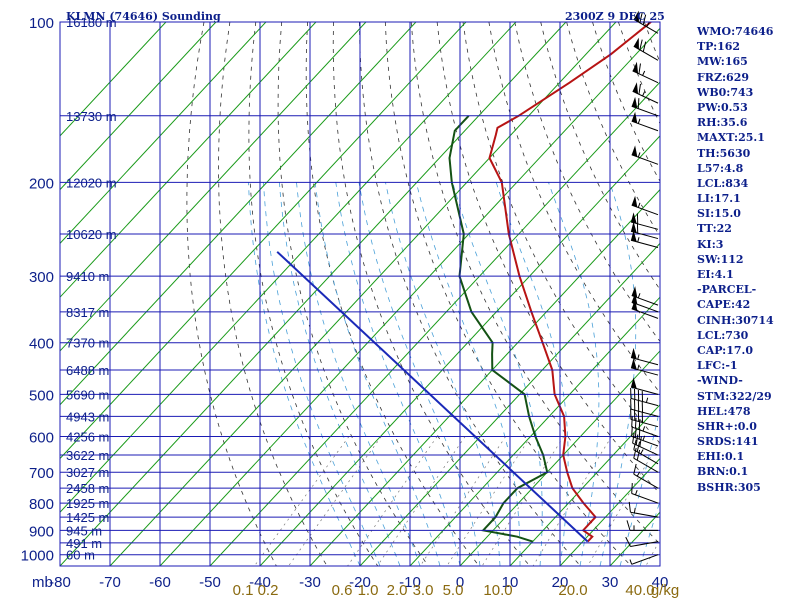 Image resolution: width=800 pixels, height=600 pixels. Describe the element at coordinates (572, 590) in the screenshot. I see `mixing-ratio-label: 20.0` at that location.